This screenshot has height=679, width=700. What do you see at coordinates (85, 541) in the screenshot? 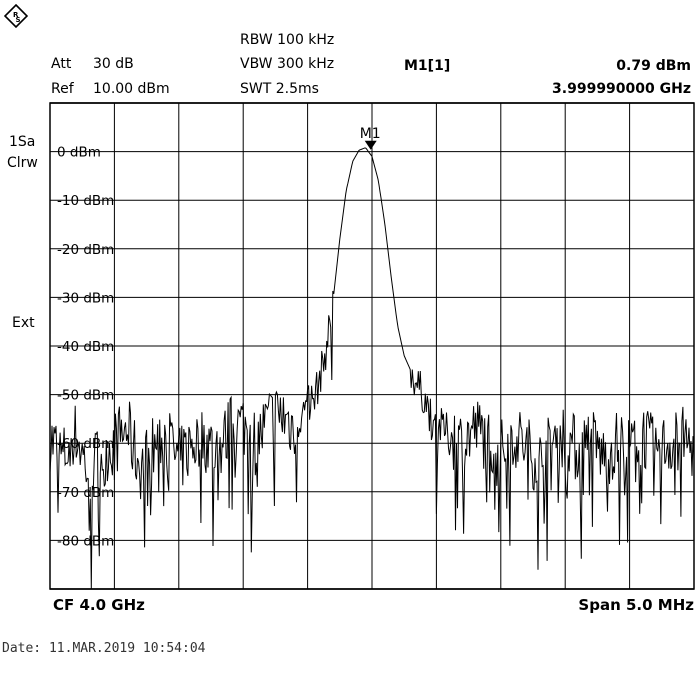
I see `y-tick-label: -80 dBm` at bounding box center [85, 541].